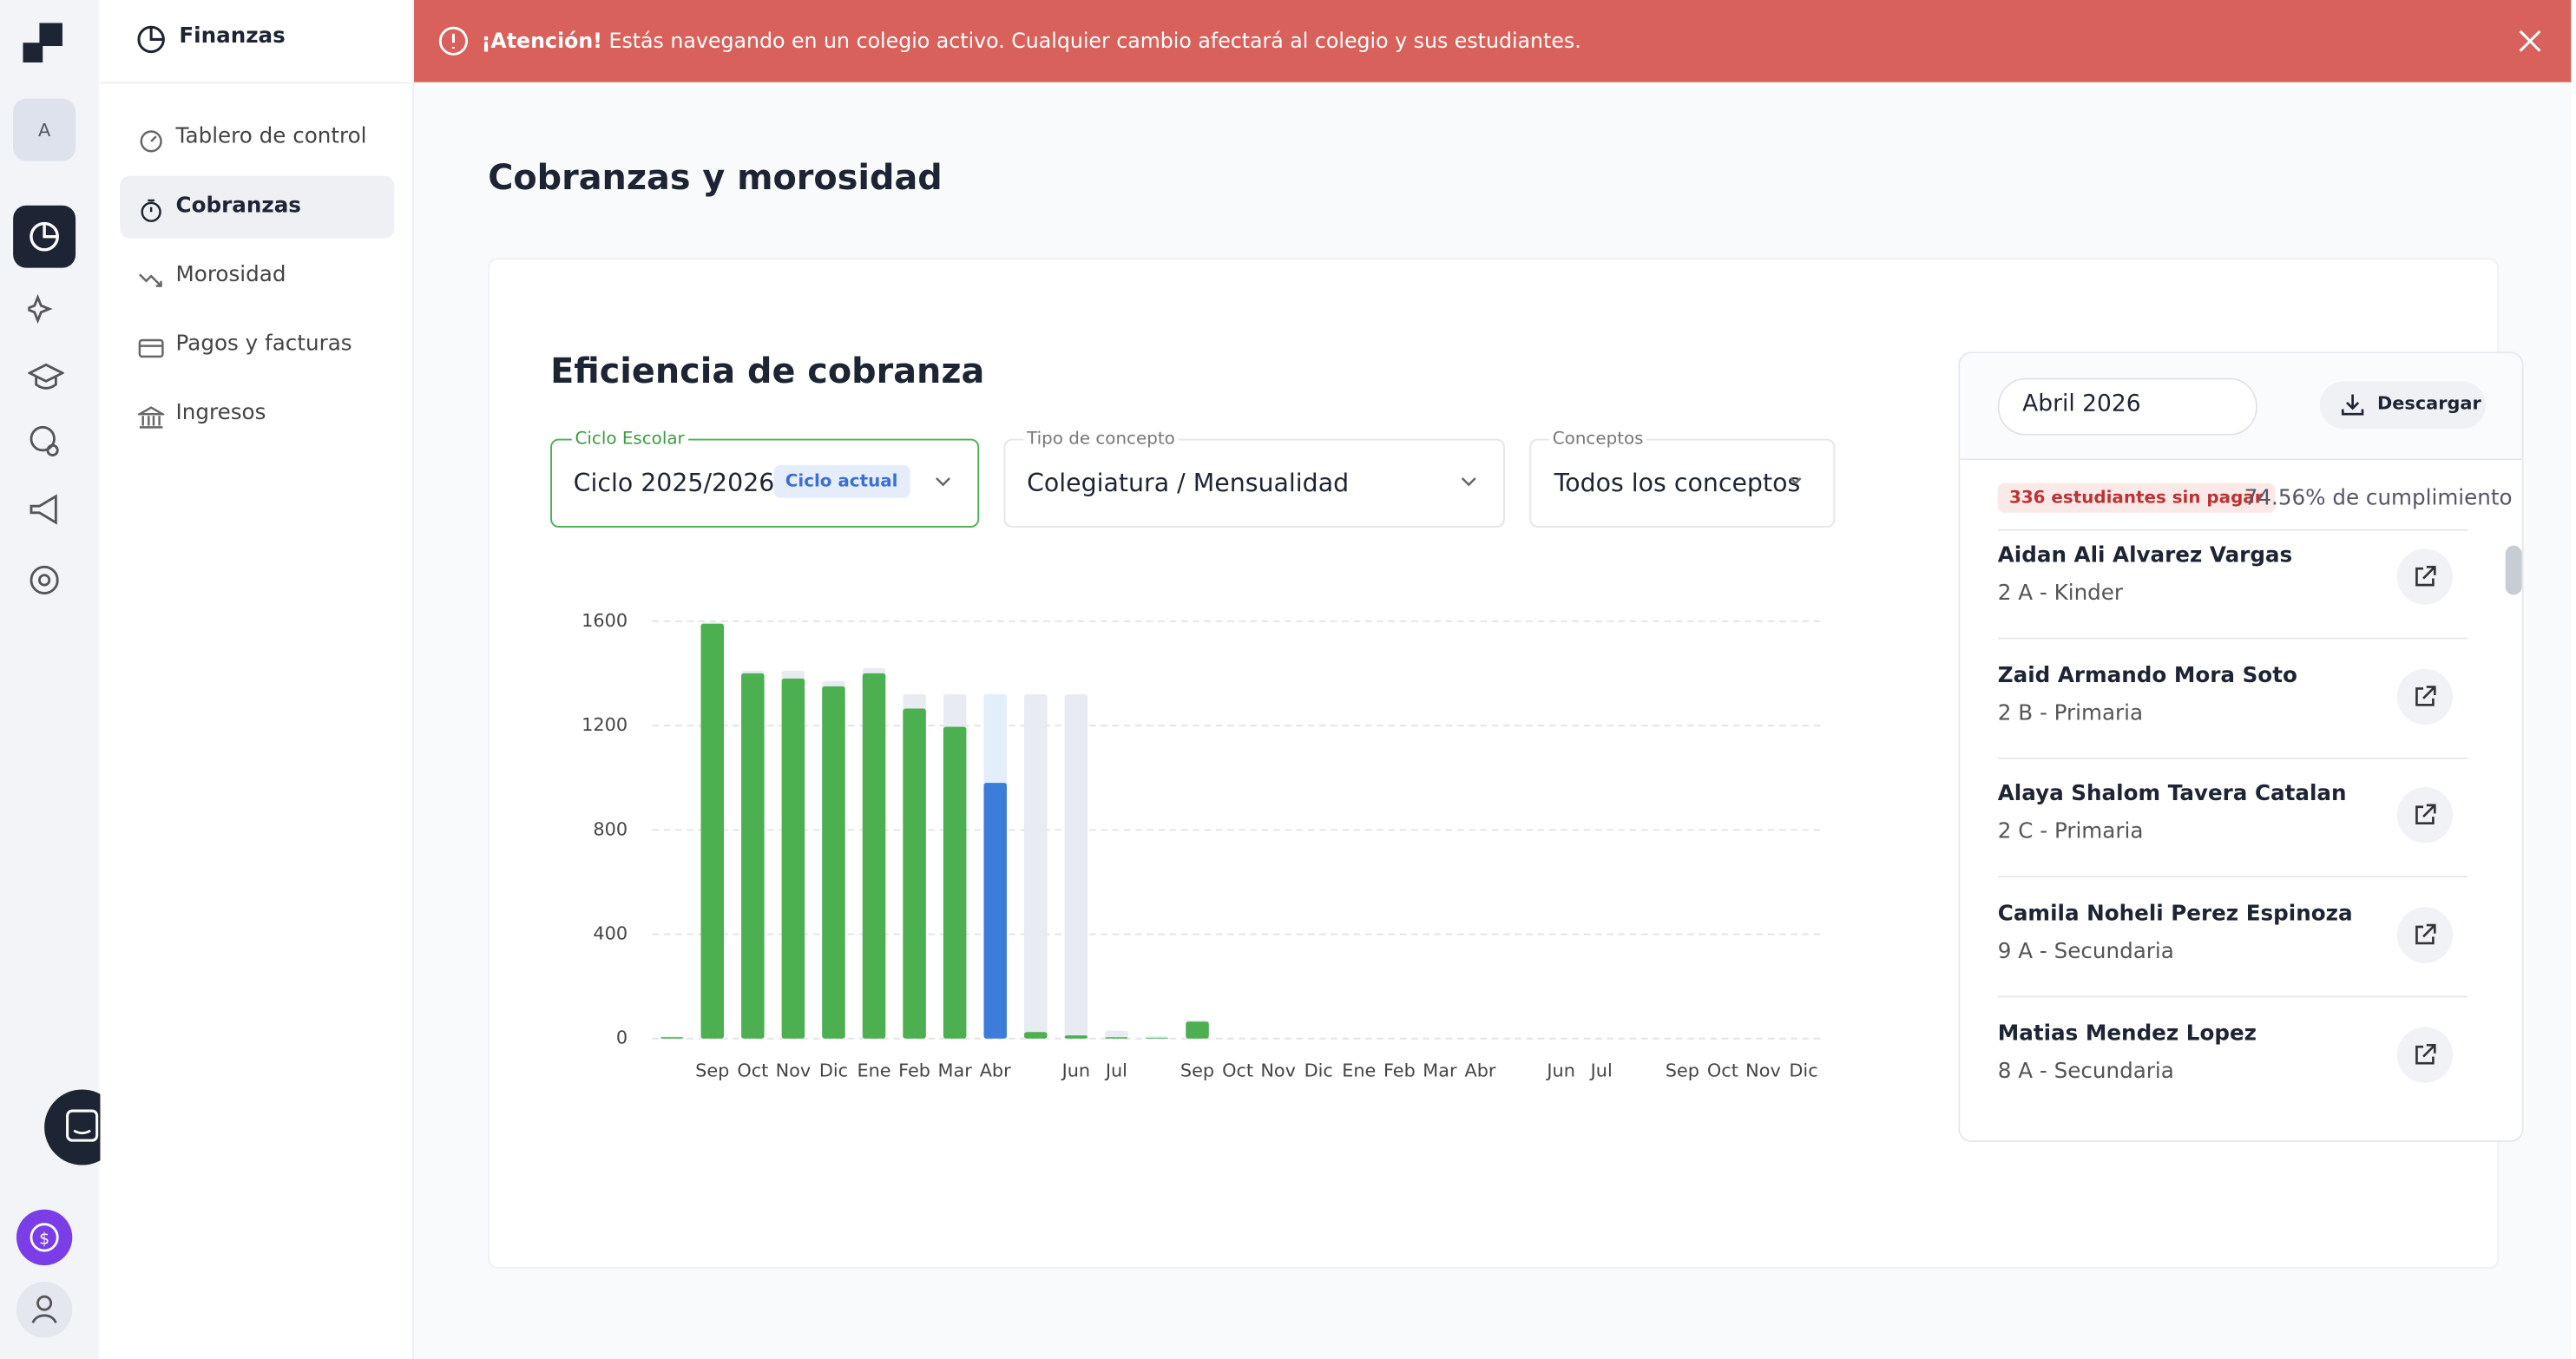 This screenshot has height=1359, width=2576. Describe the element at coordinates (272, 137) in the screenshot. I see `nav-item: Tablero de control` at that location.